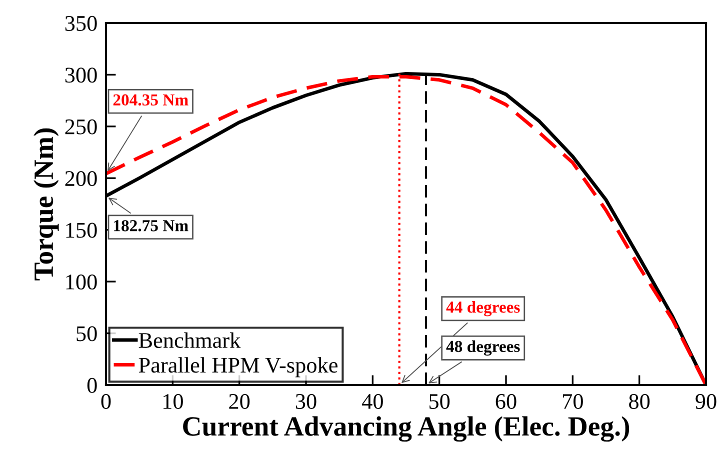 The image size is (724, 471). Describe the element at coordinates (573, 401) in the screenshot. I see `x-tick-label: 70` at that location.